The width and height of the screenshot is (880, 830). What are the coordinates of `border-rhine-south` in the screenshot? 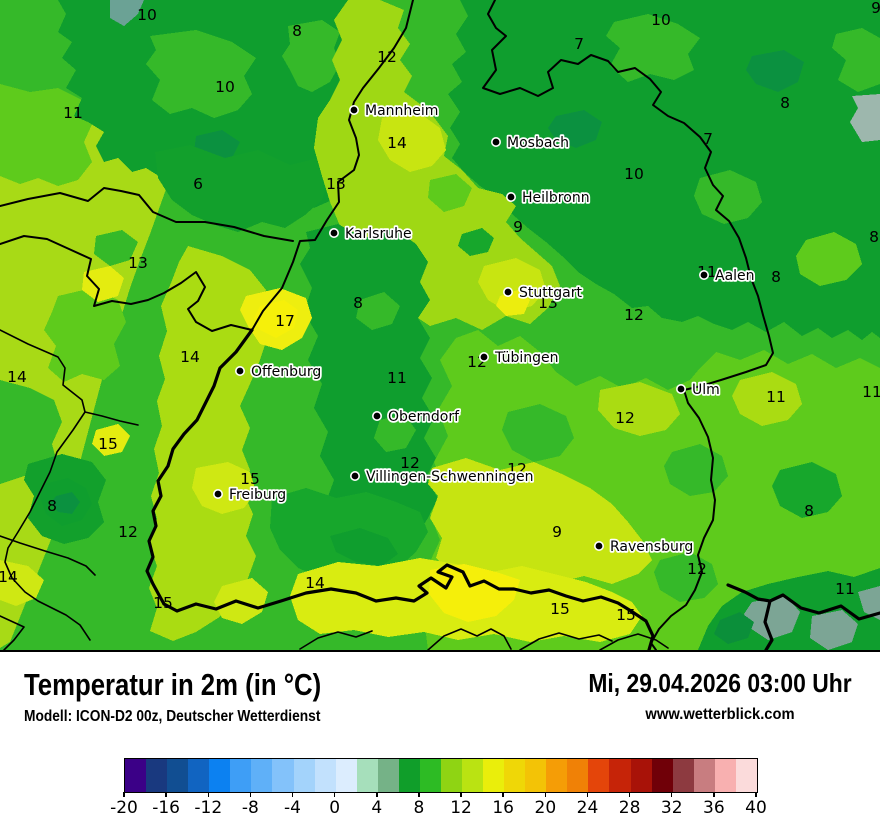 It's located at (199, 467).